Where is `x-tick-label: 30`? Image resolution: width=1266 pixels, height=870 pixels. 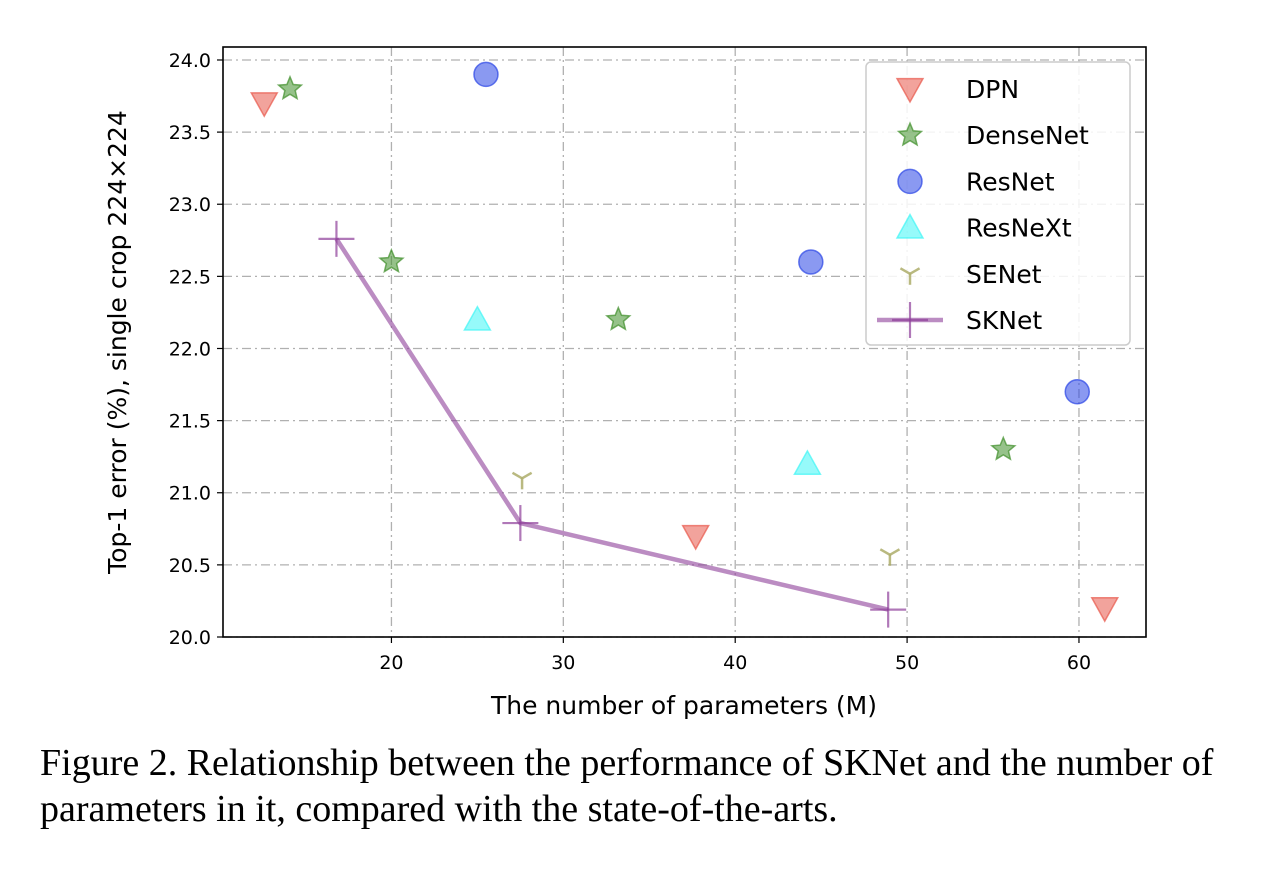 x-tick-label: 30 is located at coordinates (563, 663).